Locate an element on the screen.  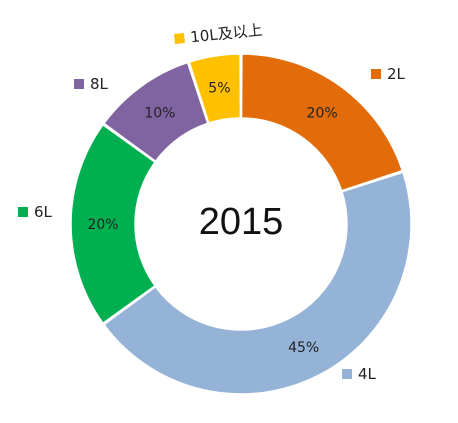
slice-3-6l is located at coordinates (113, 224).